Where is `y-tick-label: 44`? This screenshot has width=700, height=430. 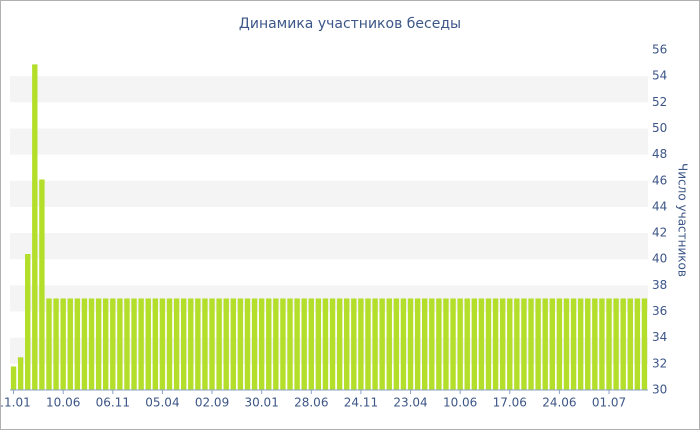
y-tick-label: 44 is located at coordinates (659, 206).